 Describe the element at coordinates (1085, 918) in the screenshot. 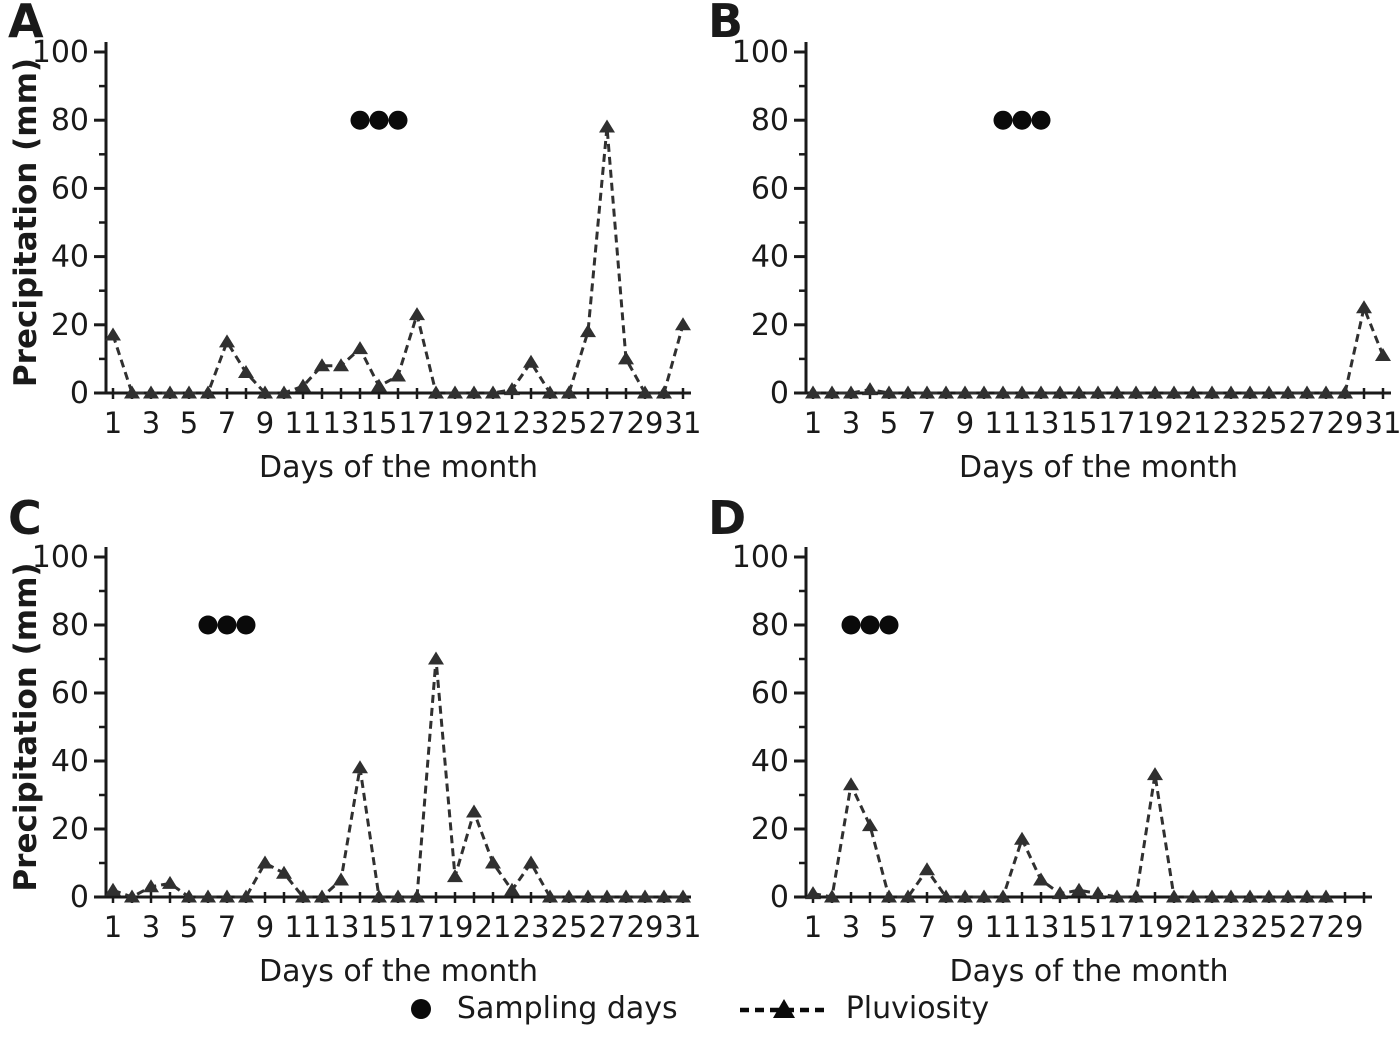

I see `x-ticks: 1 3 5 7 9 11 13 15 17 19 21 23 25 27 29` at that location.